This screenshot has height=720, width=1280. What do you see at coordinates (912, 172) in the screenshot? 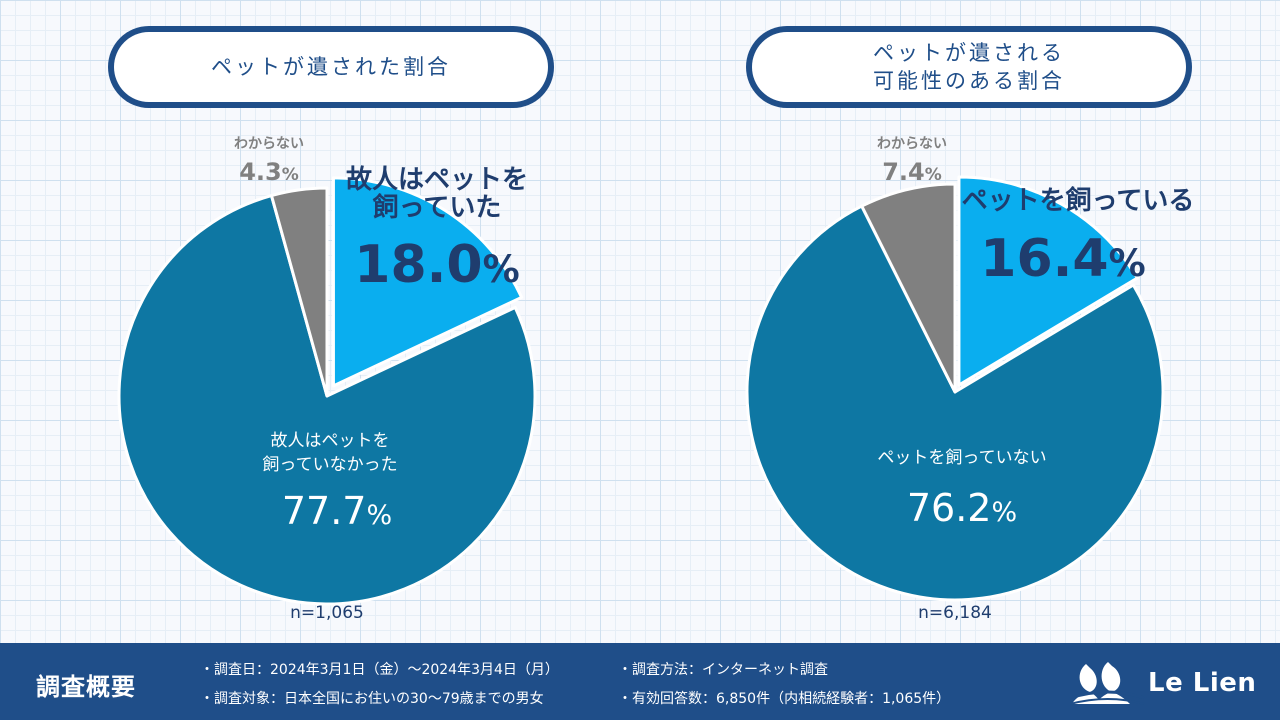
I see `chart2-slice-3-value: 7.4%` at bounding box center [912, 172].